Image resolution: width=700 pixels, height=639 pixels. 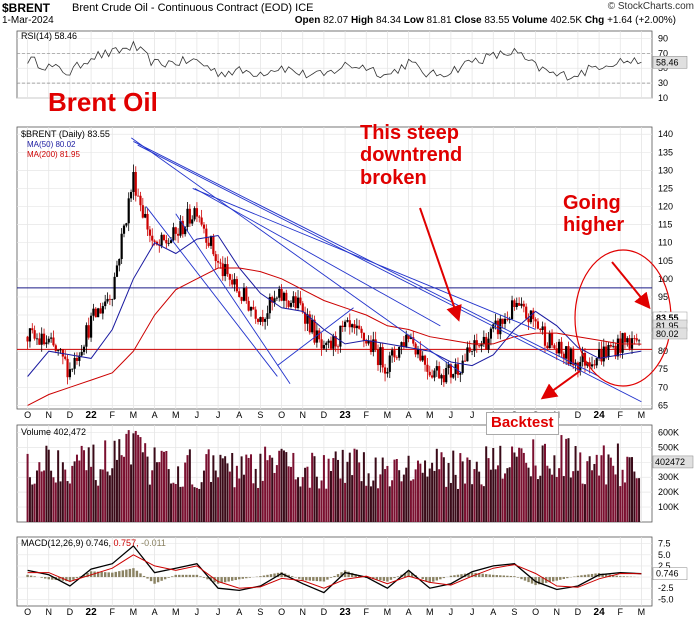 What do you see at coordinates (621, 415) in the screenshot?
I see `x-tick-label: F` at bounding box center [621, 415].